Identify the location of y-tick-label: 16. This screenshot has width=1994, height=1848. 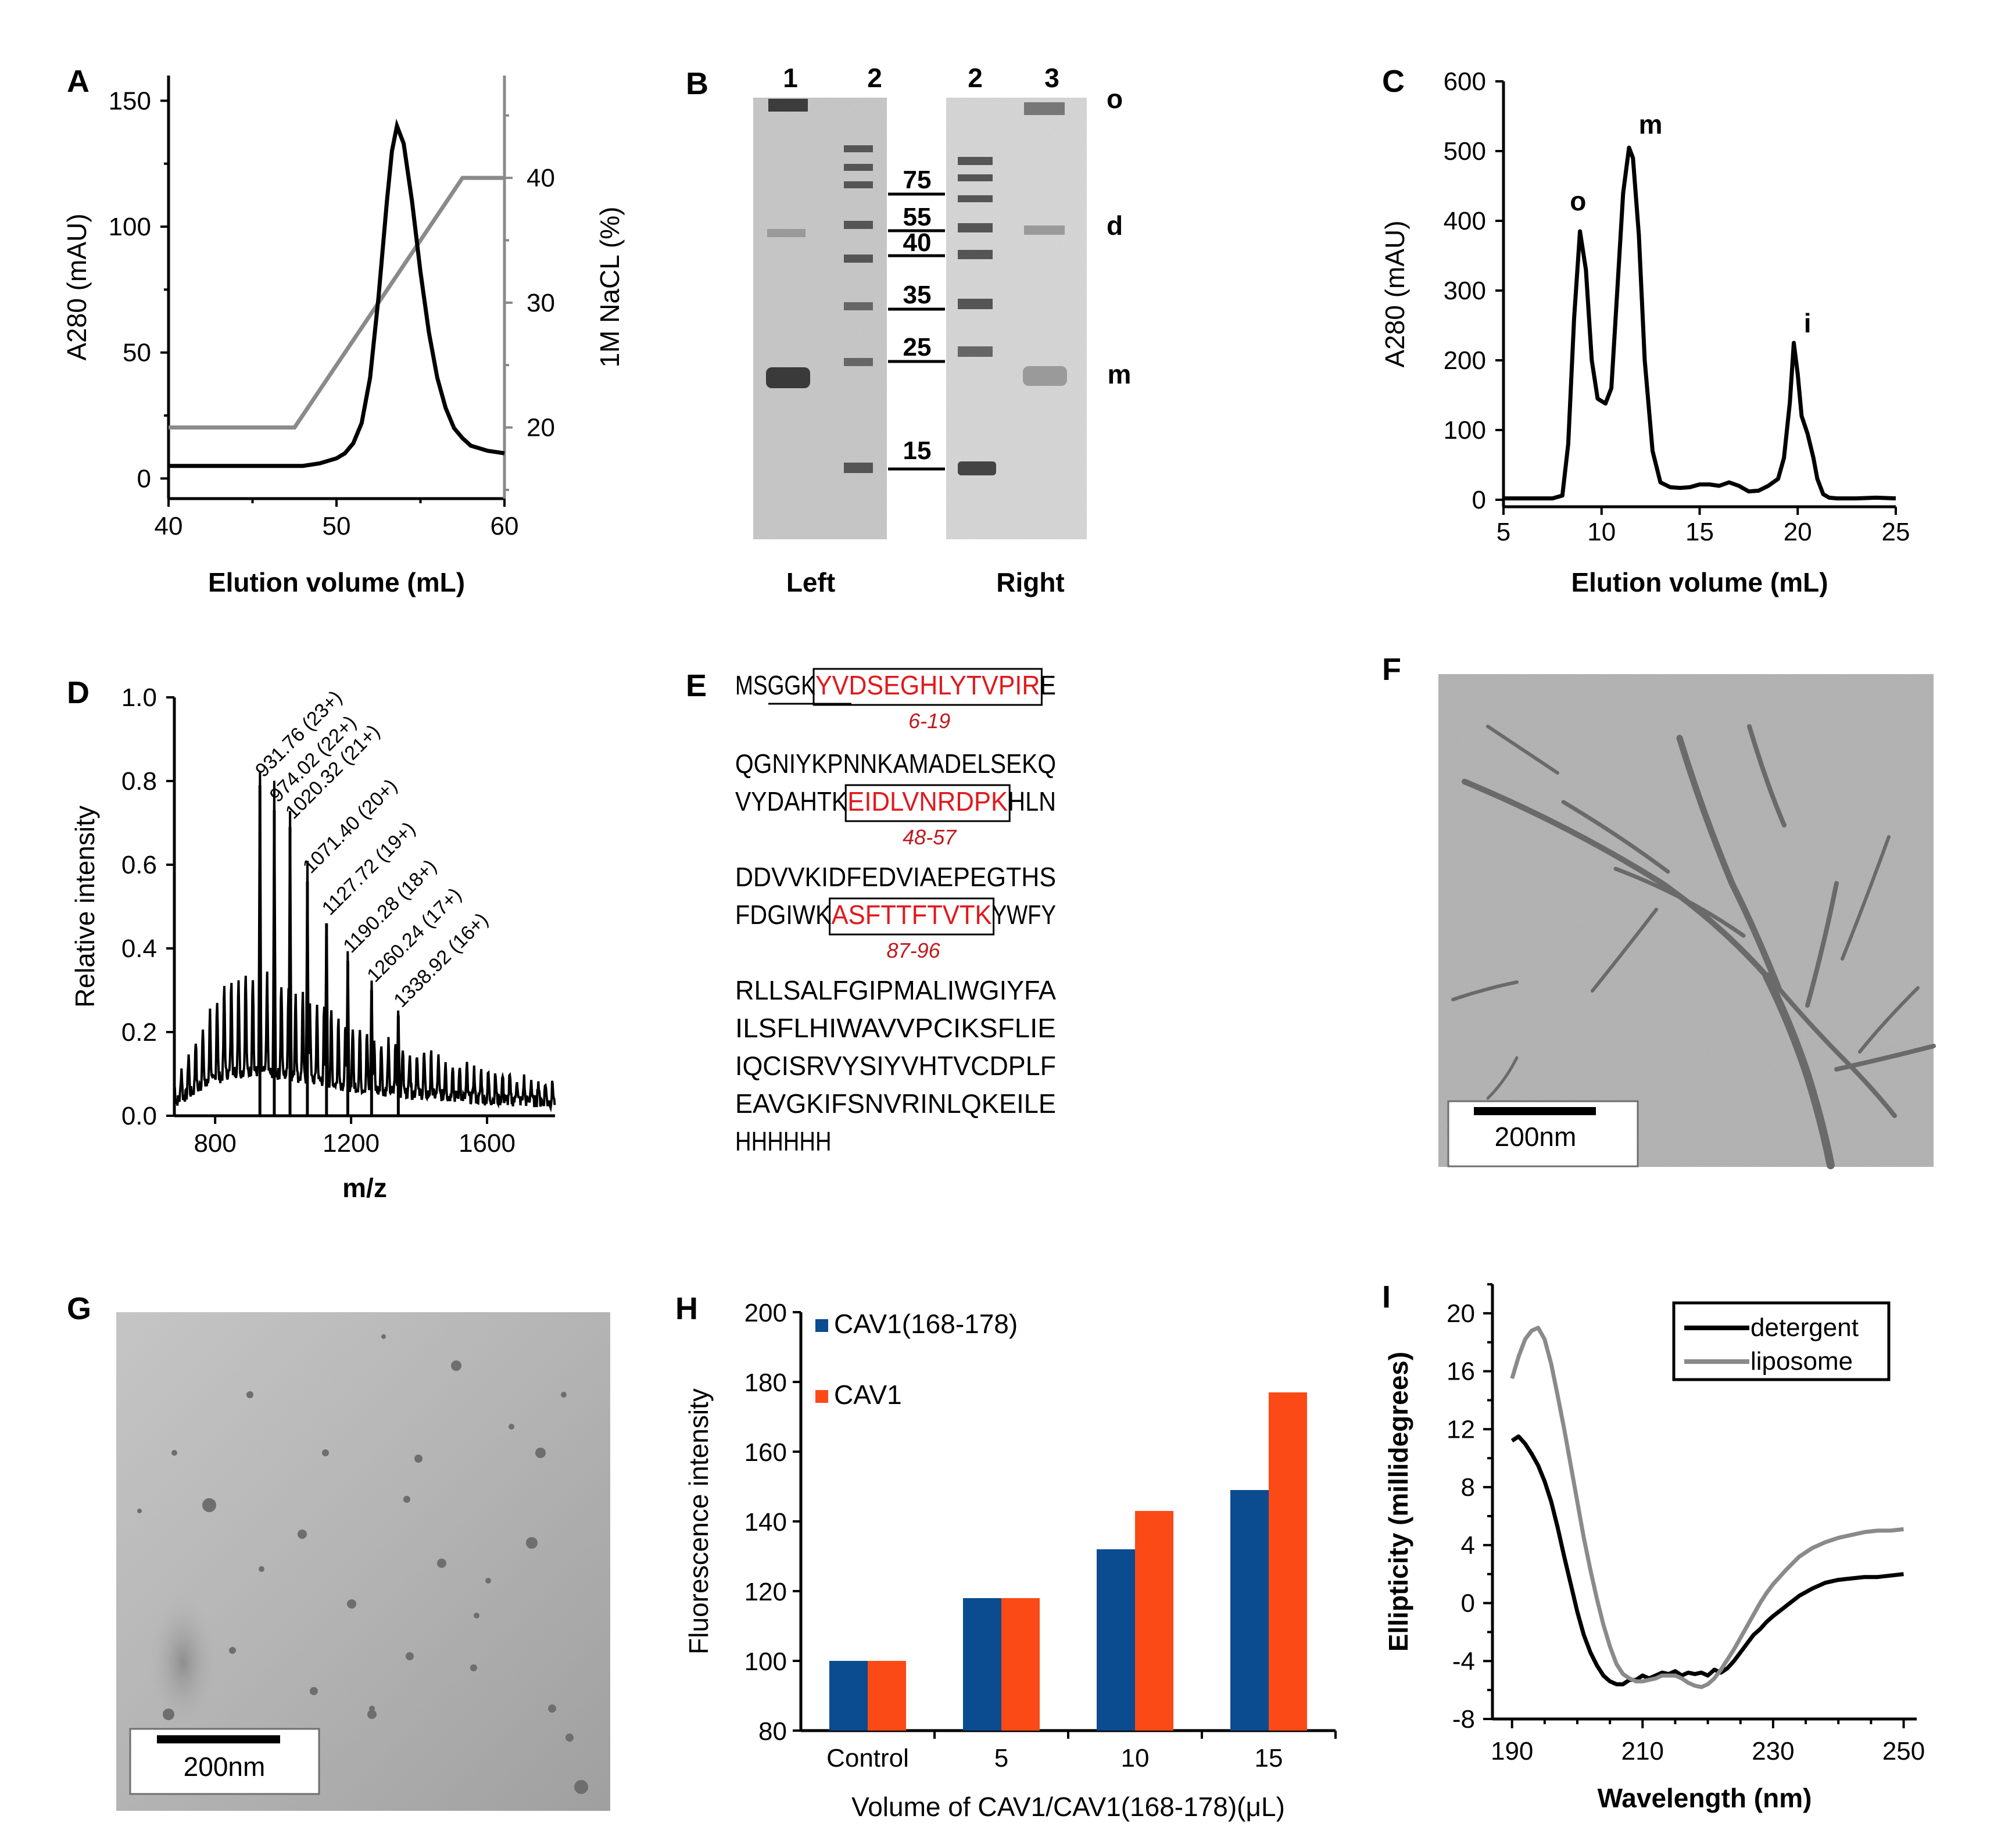
(1461, 1372).